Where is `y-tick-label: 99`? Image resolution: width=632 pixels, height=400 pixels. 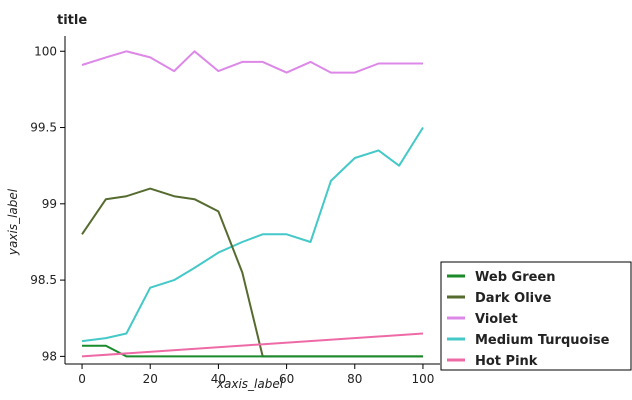 y-tick-label: 99 is located at coordinates (49, 204).